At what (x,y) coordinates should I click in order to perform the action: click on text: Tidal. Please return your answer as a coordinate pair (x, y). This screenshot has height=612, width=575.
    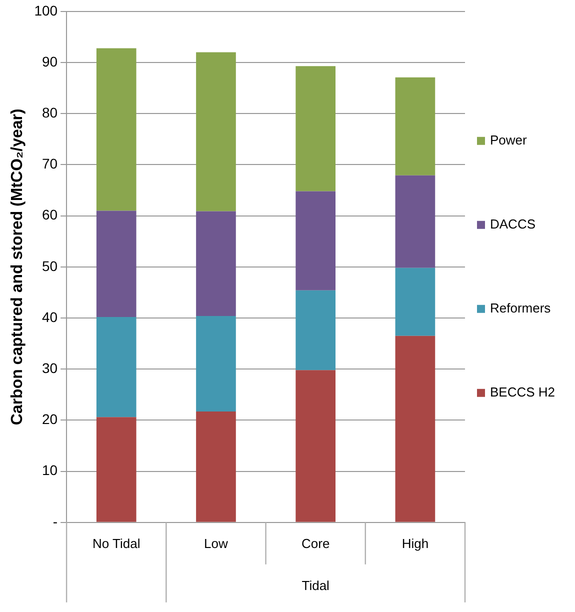
    Looking at the image, I should click on (316, 585).